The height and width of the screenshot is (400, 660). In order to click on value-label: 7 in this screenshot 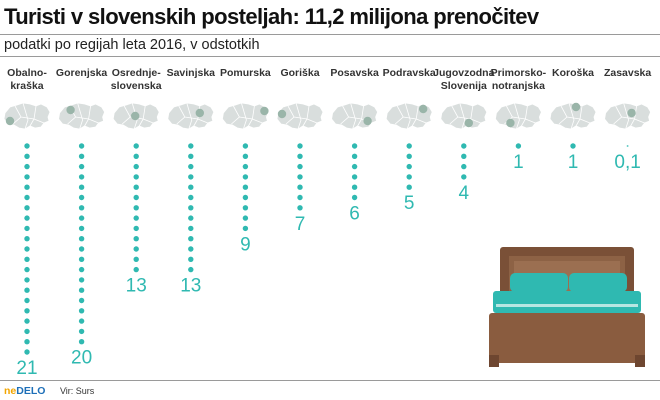, I will do `click(300, 224)`.